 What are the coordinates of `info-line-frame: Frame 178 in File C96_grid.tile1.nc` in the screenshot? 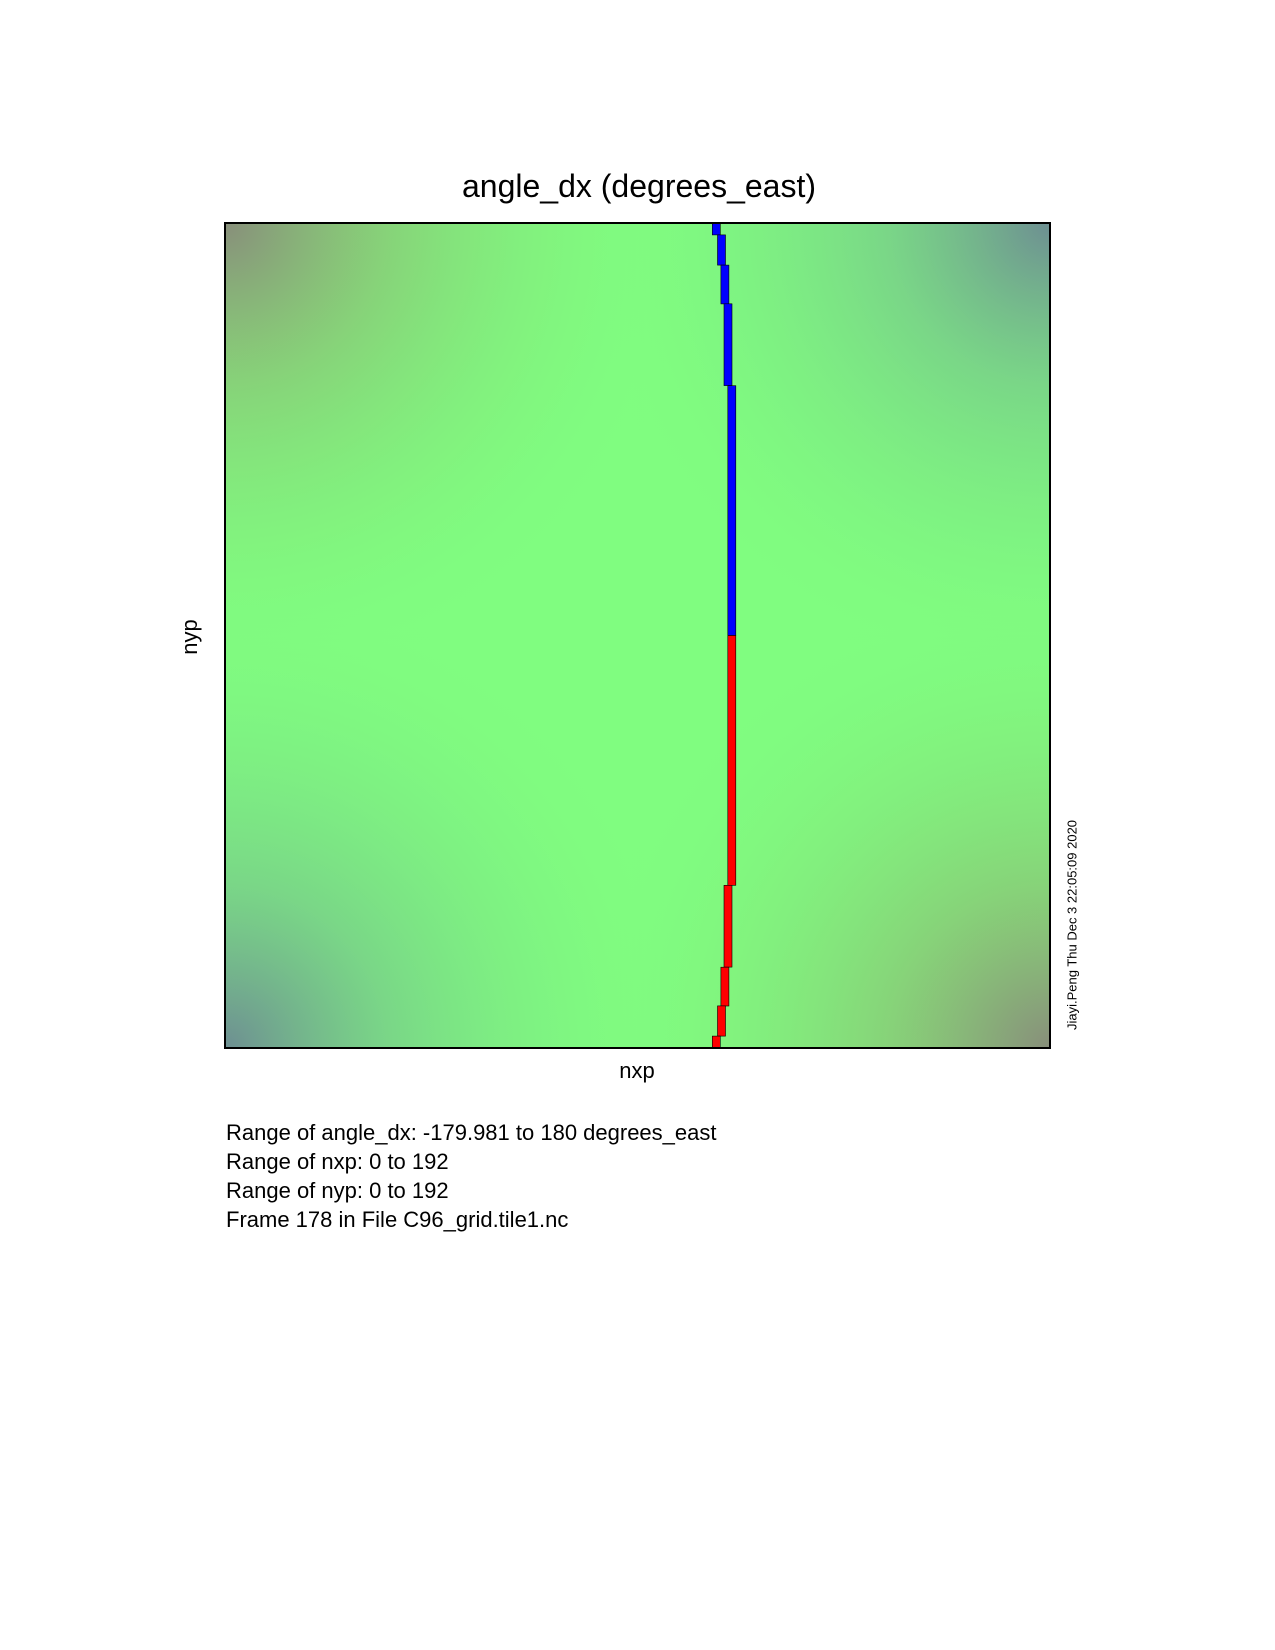 It's located at (397, 1219).